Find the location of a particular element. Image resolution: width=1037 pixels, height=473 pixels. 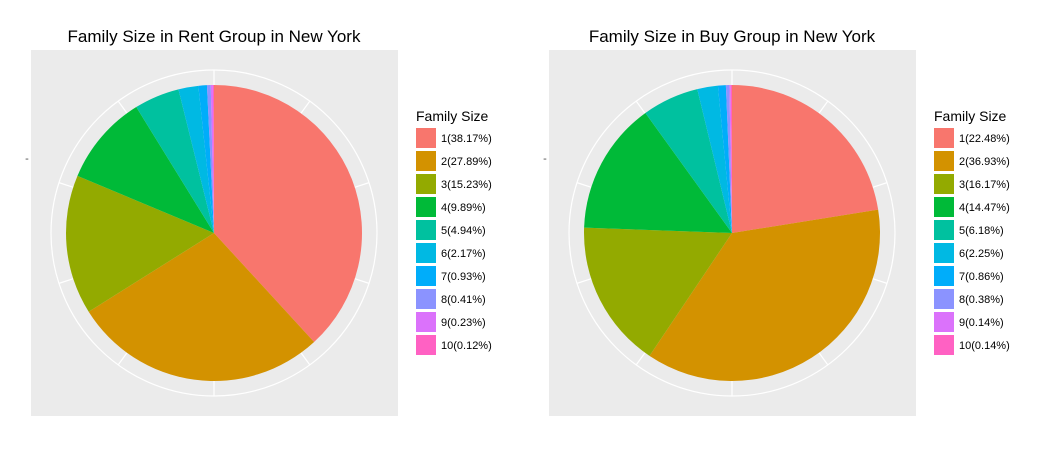

legend-label-1: 1(22.48%) is located at coordinates (984, 139).